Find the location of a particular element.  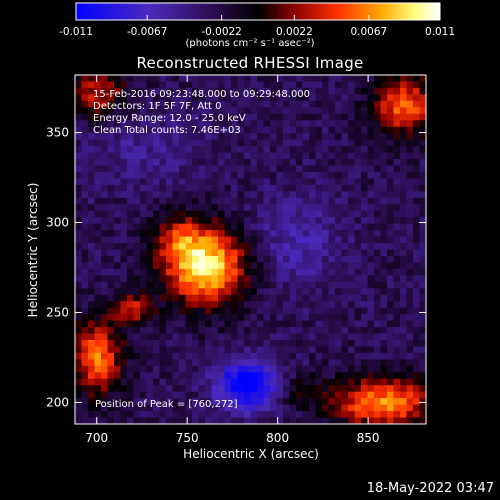

colorbar-tick-label: 0.0022 is located at coordinates (294, 32).